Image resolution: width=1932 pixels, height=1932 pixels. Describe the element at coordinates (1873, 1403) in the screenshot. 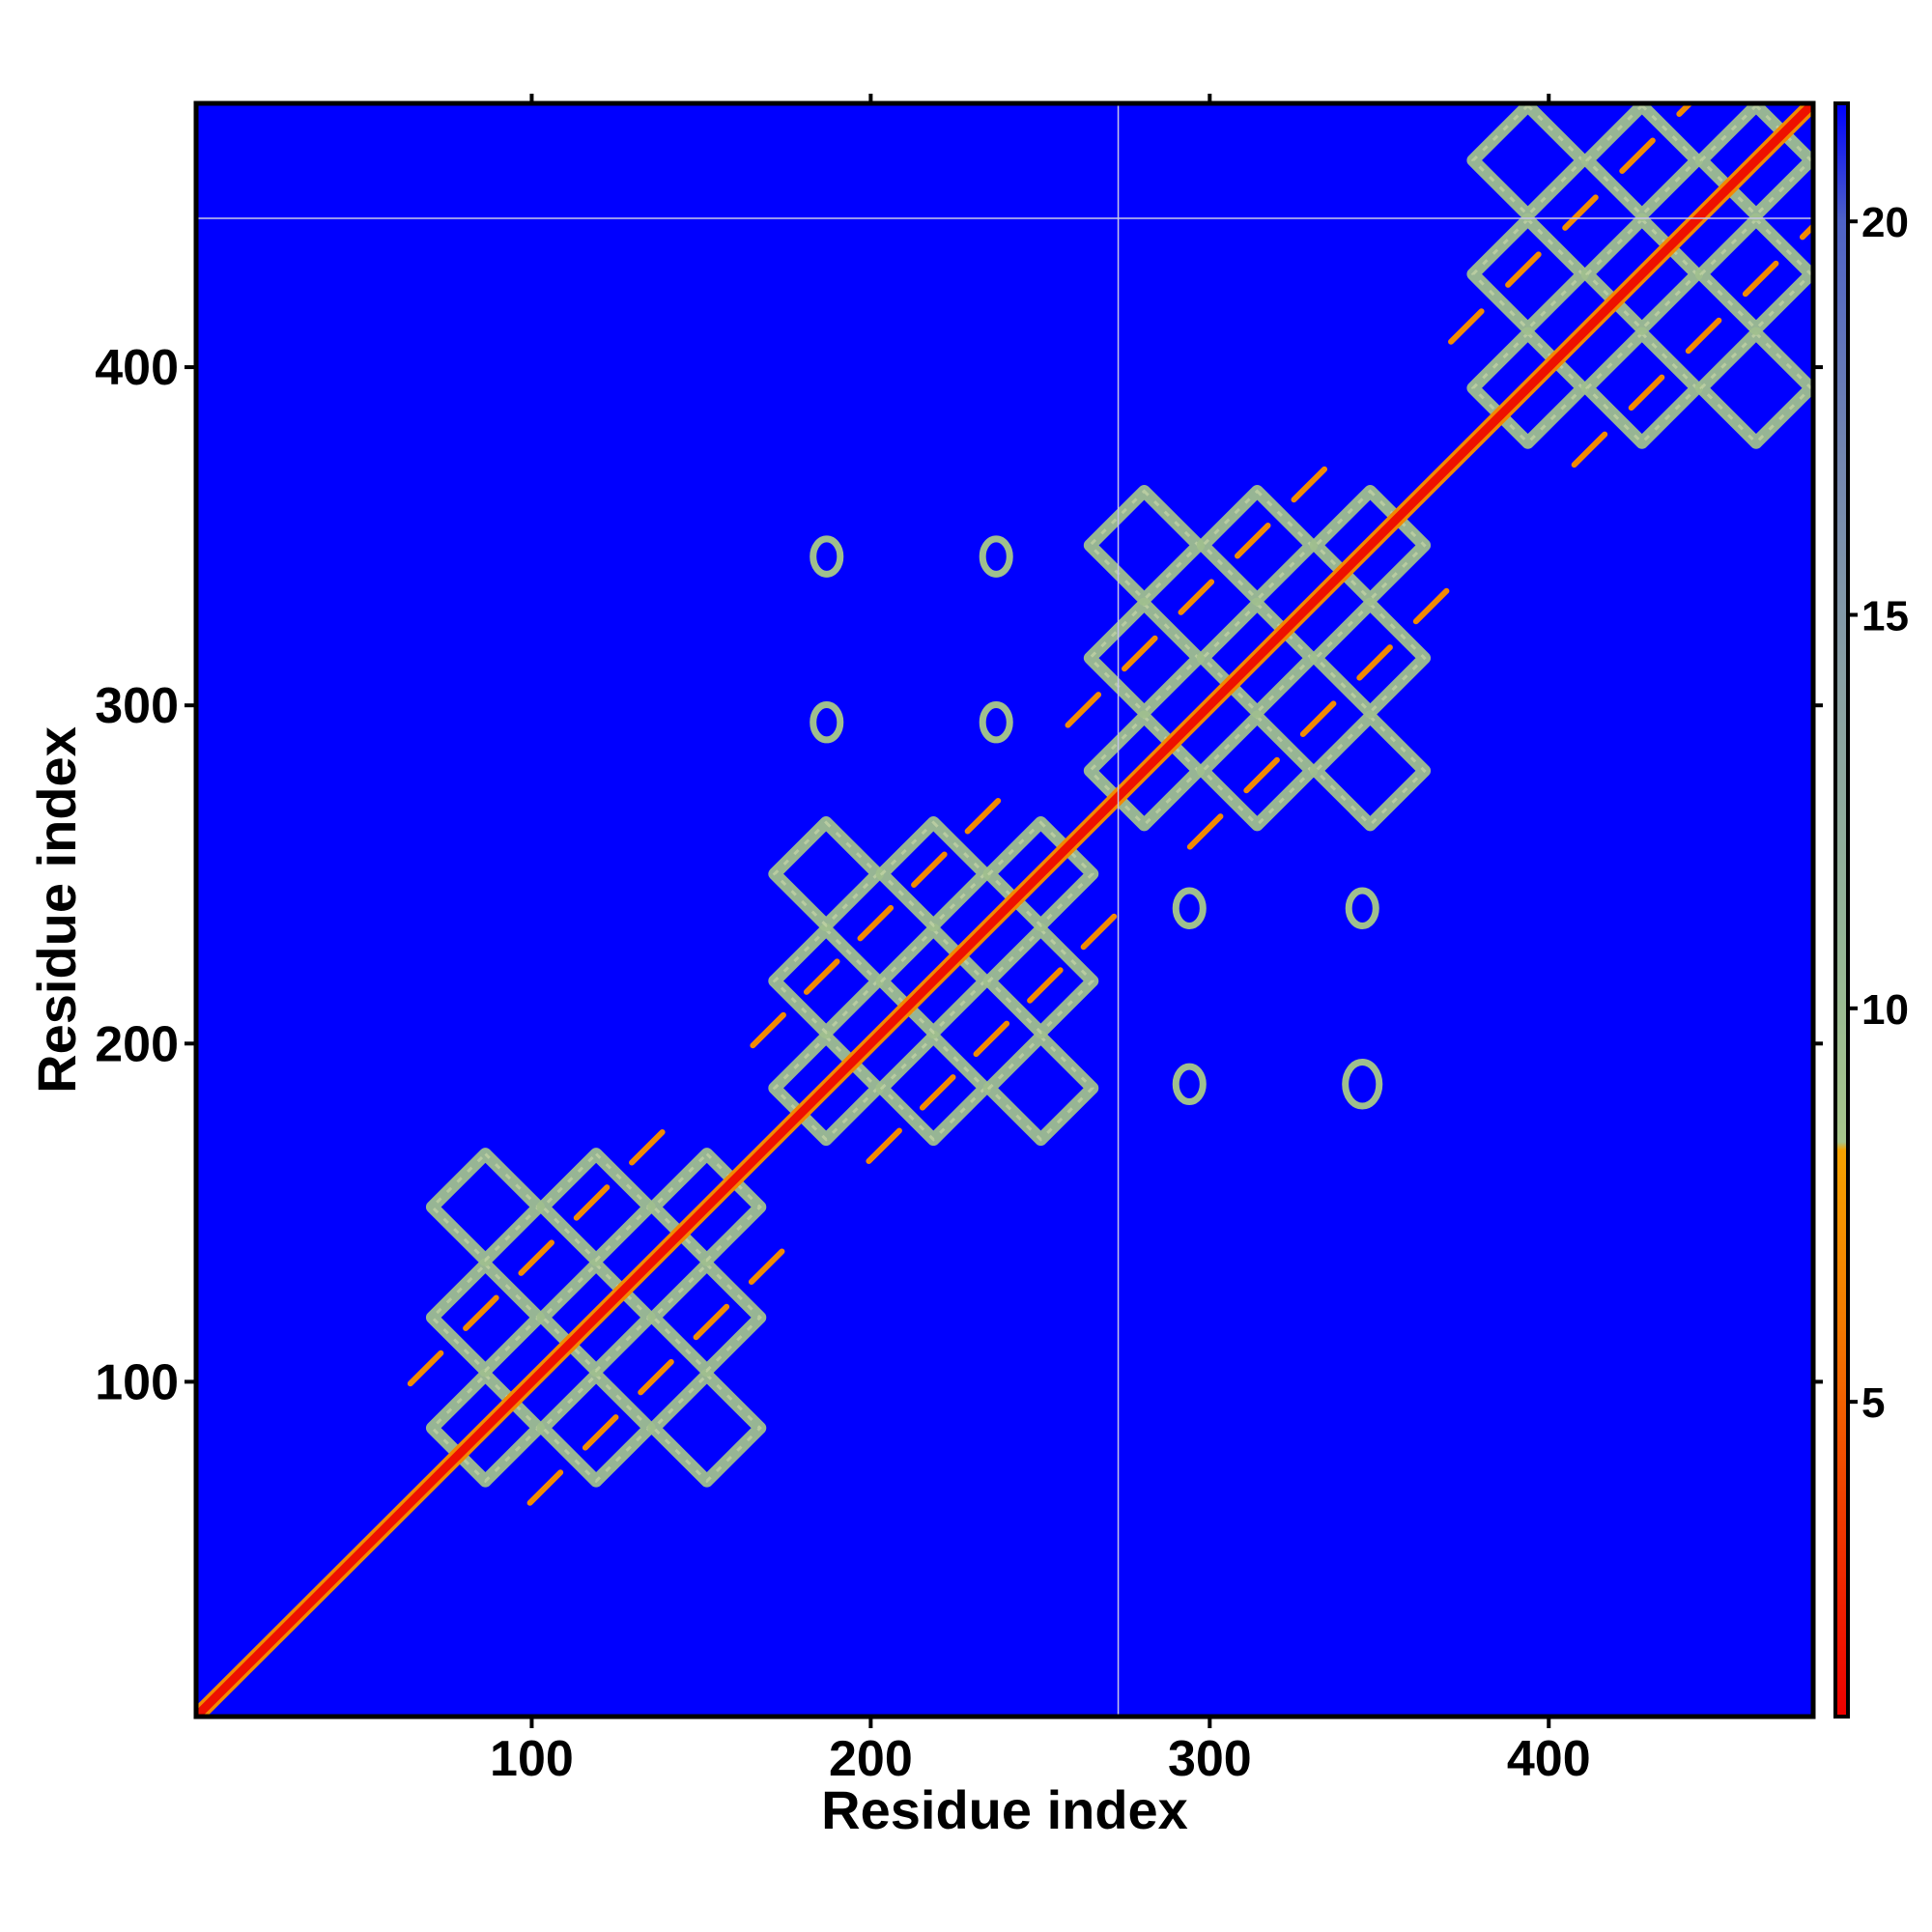

I see `colorbar-tick-label: 5` at that location.